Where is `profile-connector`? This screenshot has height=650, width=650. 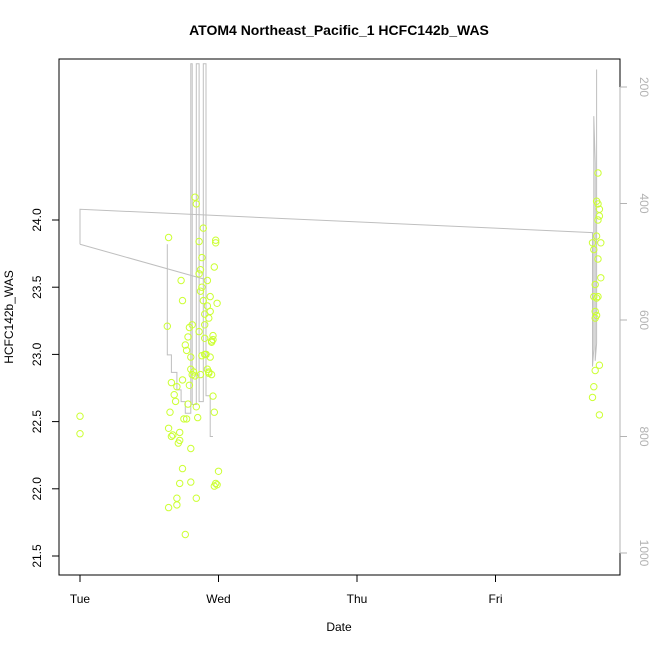 profile-connector is located at coordinates (142, 261).